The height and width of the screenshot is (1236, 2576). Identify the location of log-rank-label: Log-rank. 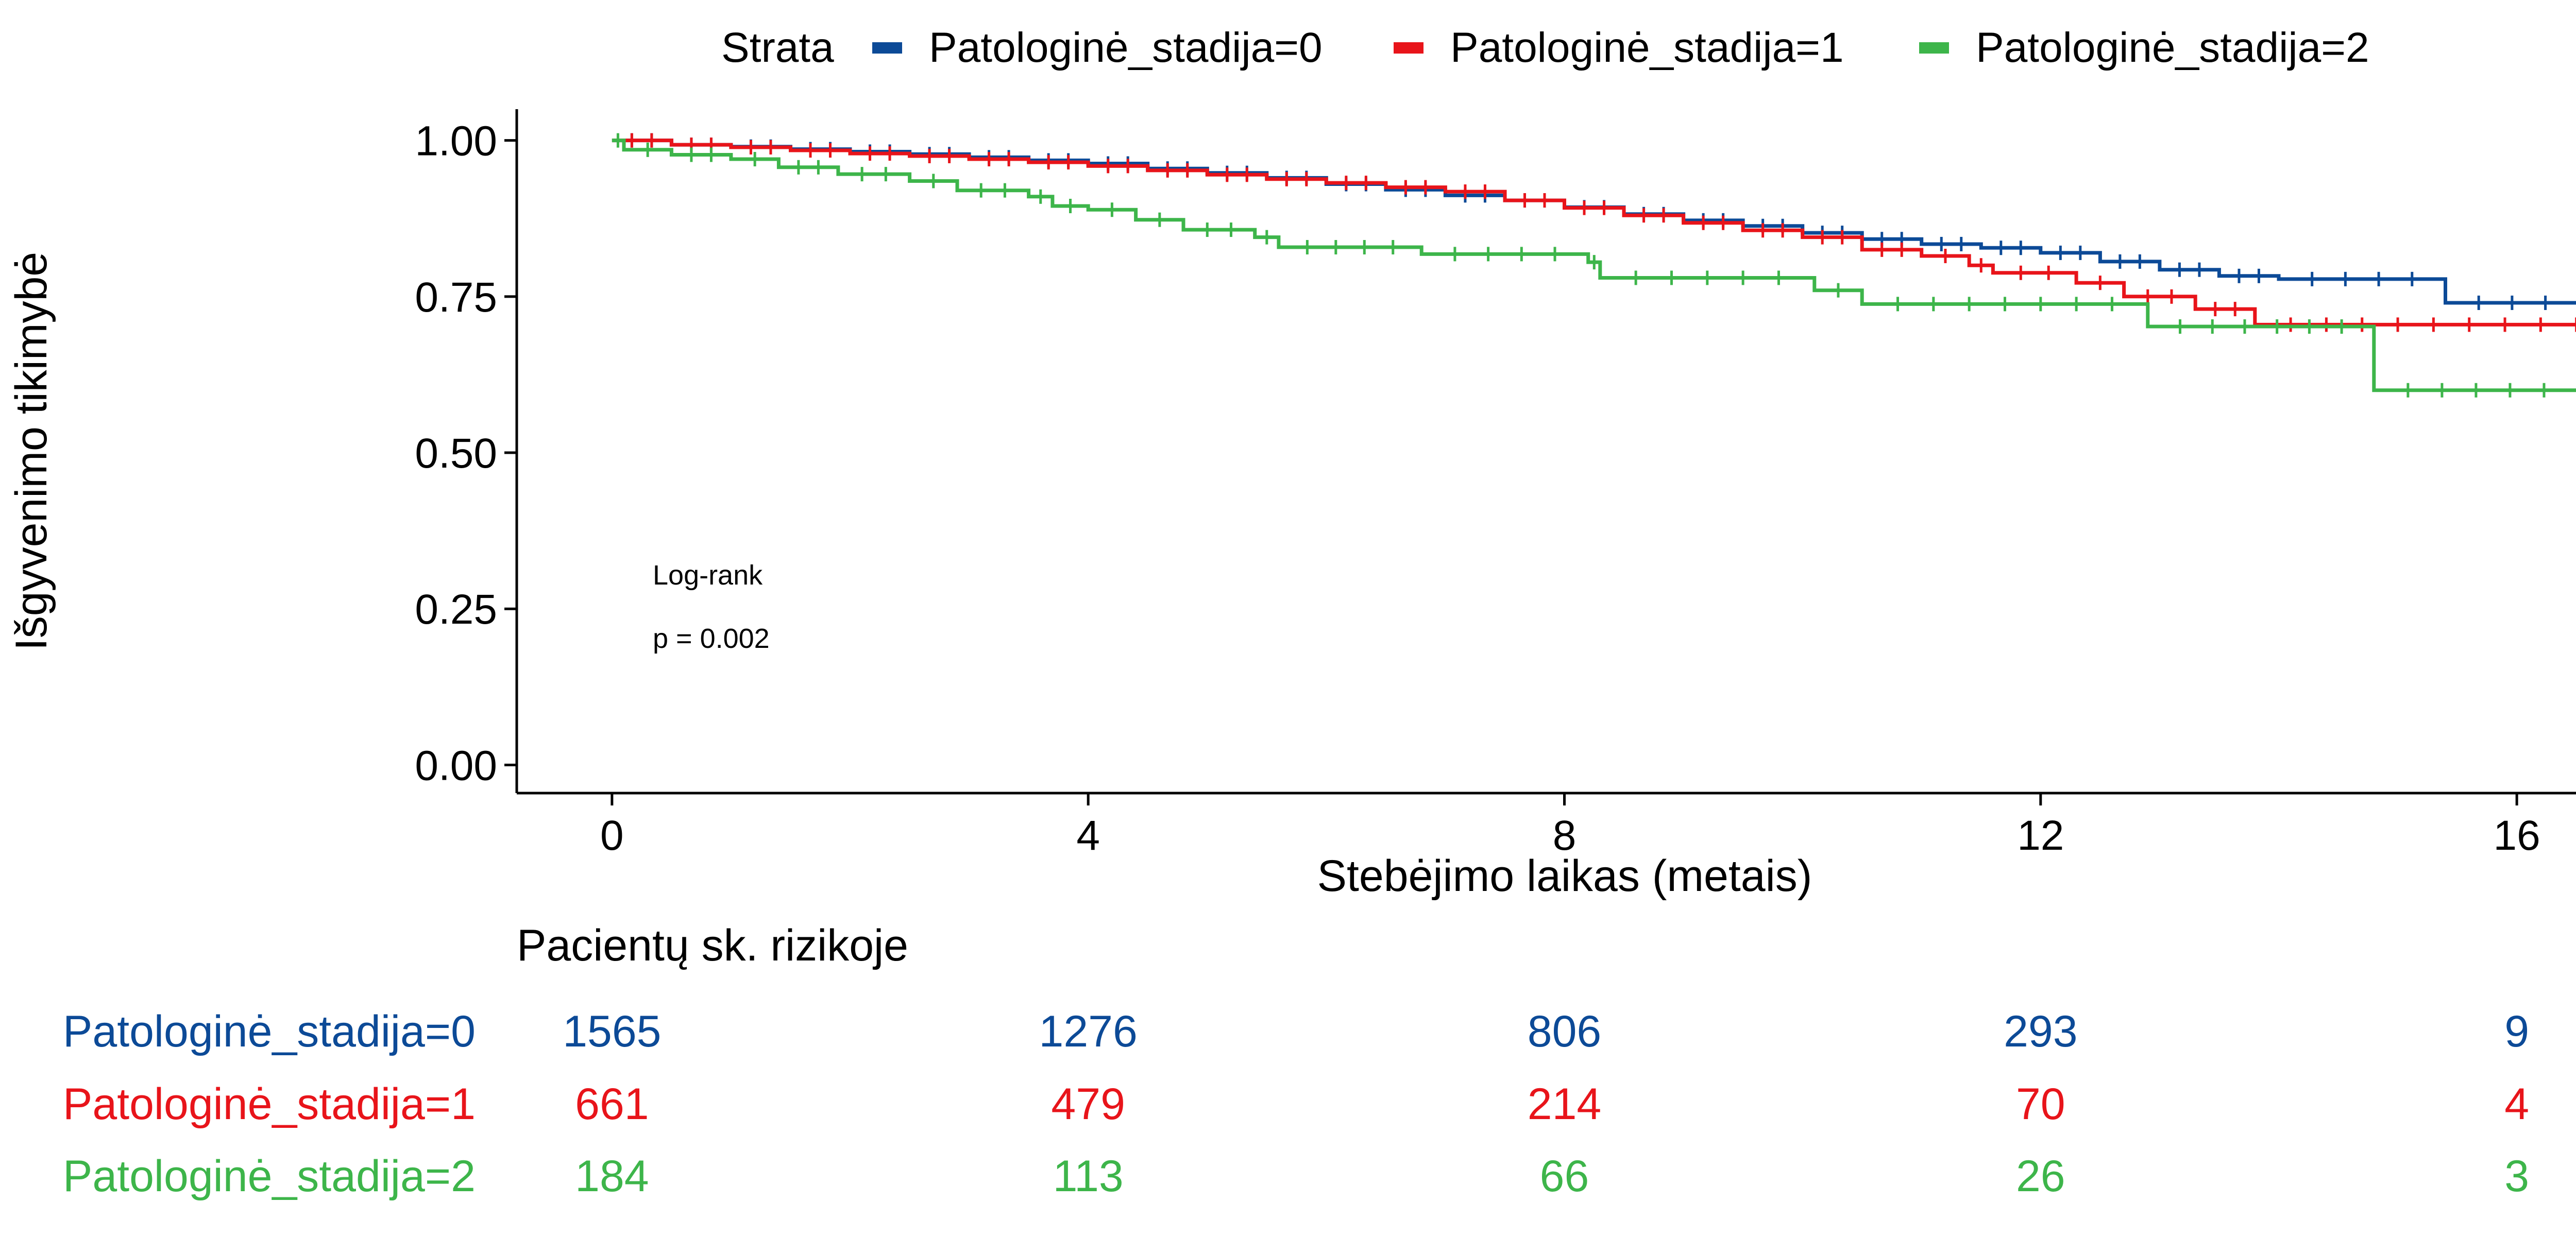
(708, 575).